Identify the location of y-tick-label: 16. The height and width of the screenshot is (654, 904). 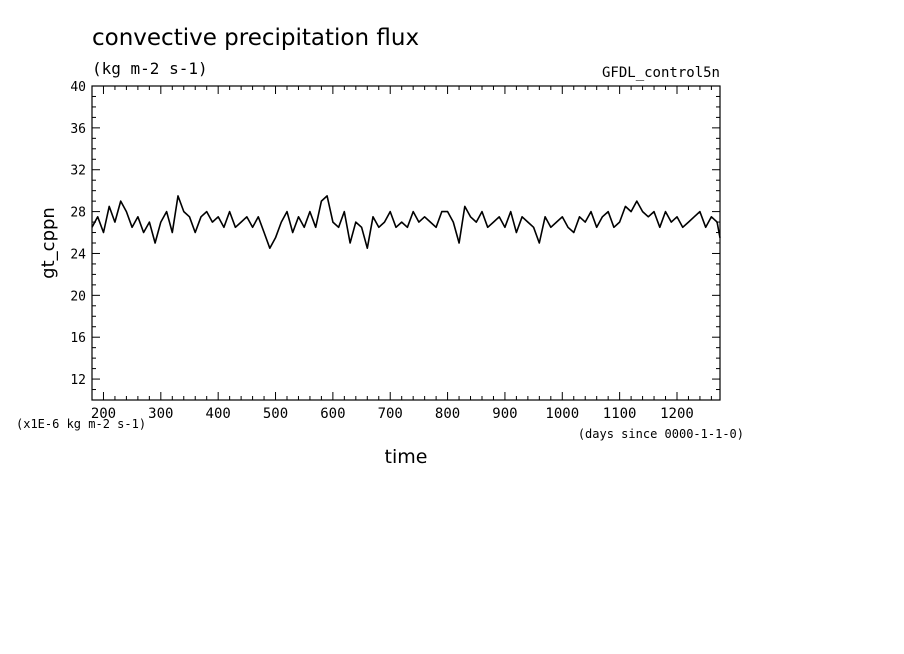
(78, 338).